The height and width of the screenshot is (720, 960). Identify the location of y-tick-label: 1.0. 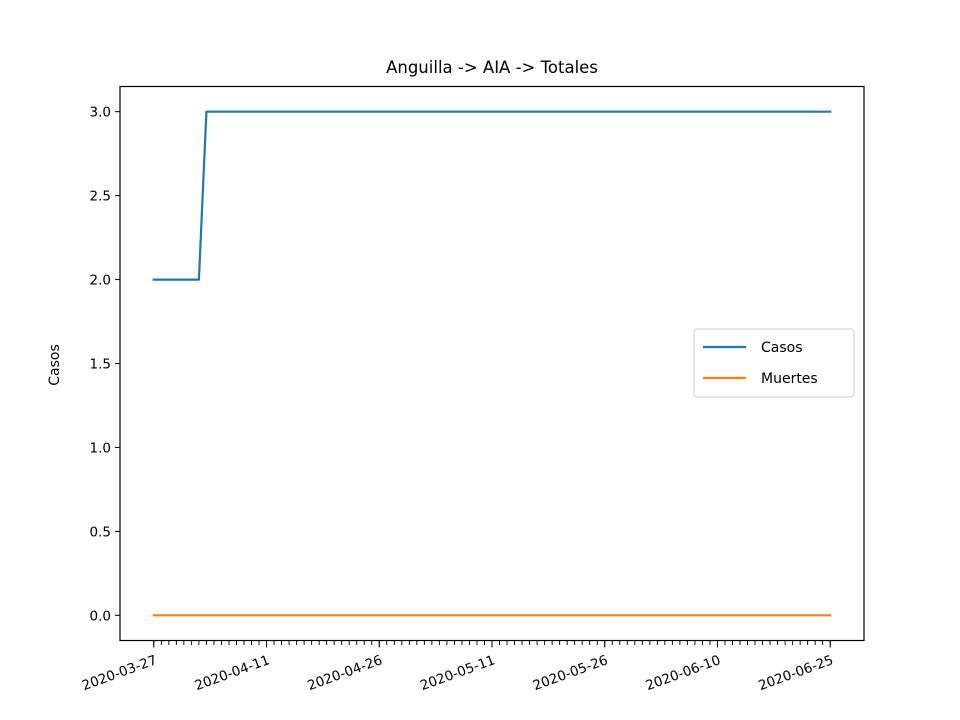
(100, 448).